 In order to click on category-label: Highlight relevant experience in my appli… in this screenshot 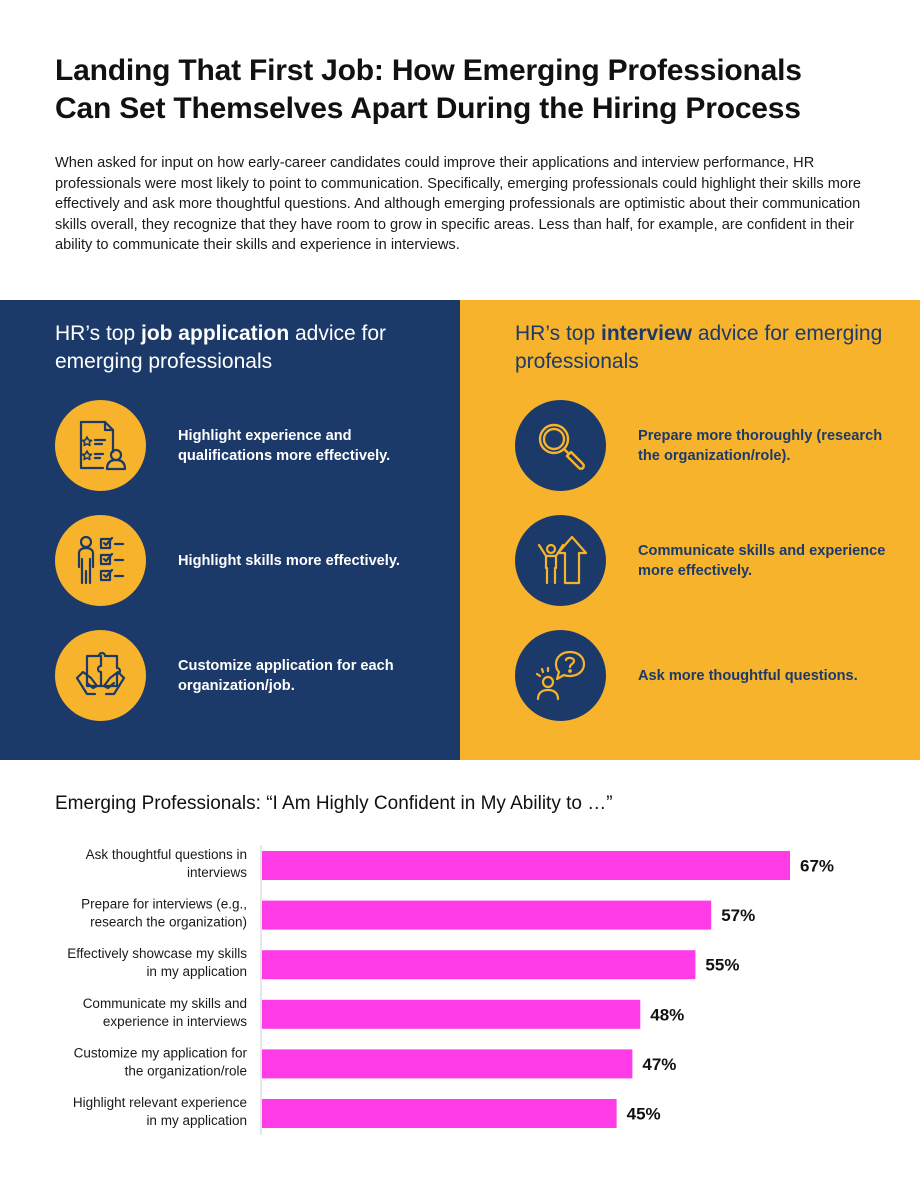, I will do `click(160, 1111)`.